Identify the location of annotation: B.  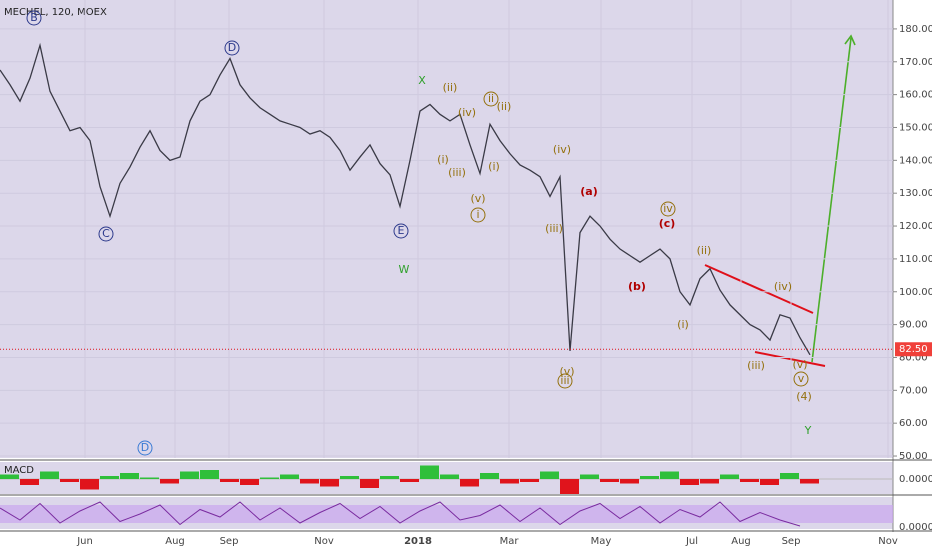
(34, 17).